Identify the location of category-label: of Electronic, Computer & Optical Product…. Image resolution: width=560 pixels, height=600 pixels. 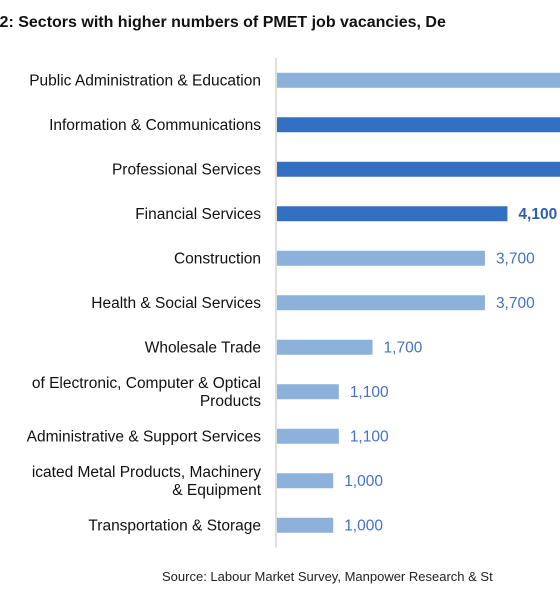
(146, 392).